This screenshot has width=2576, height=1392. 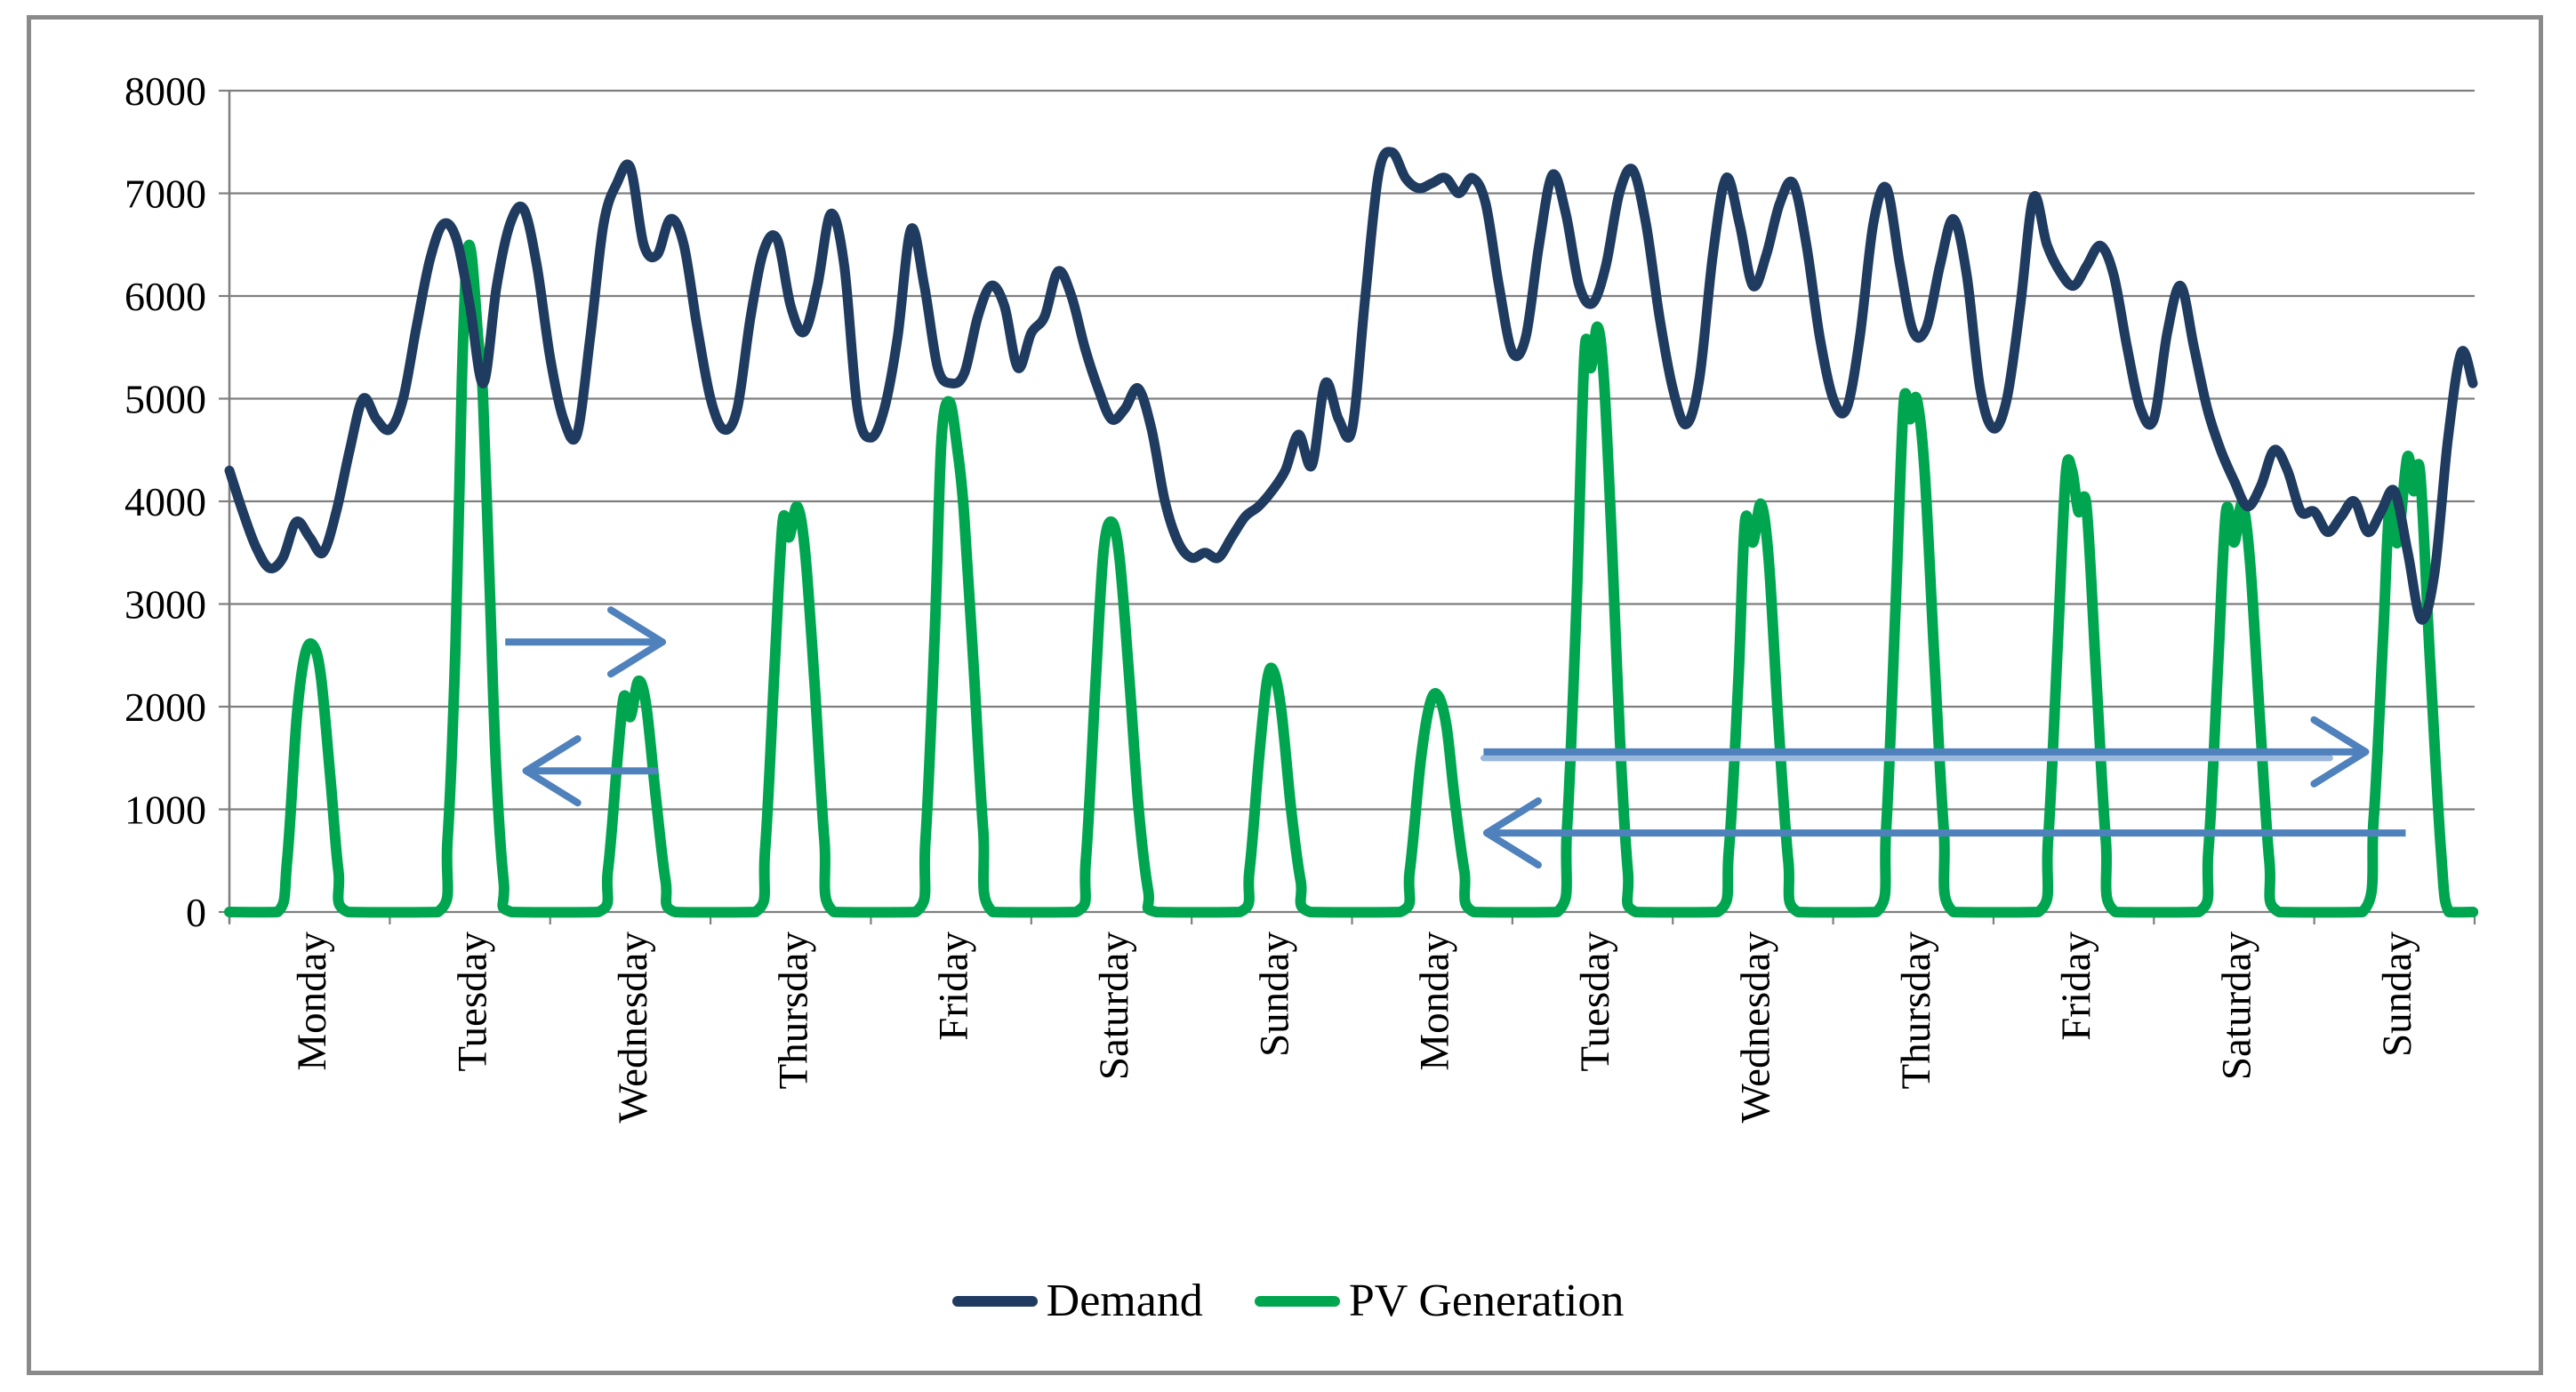 What do you see at coordinates (196, 912) in the screenshot?
I see `y-tick-label: 0` at bounding box center [196, 912].